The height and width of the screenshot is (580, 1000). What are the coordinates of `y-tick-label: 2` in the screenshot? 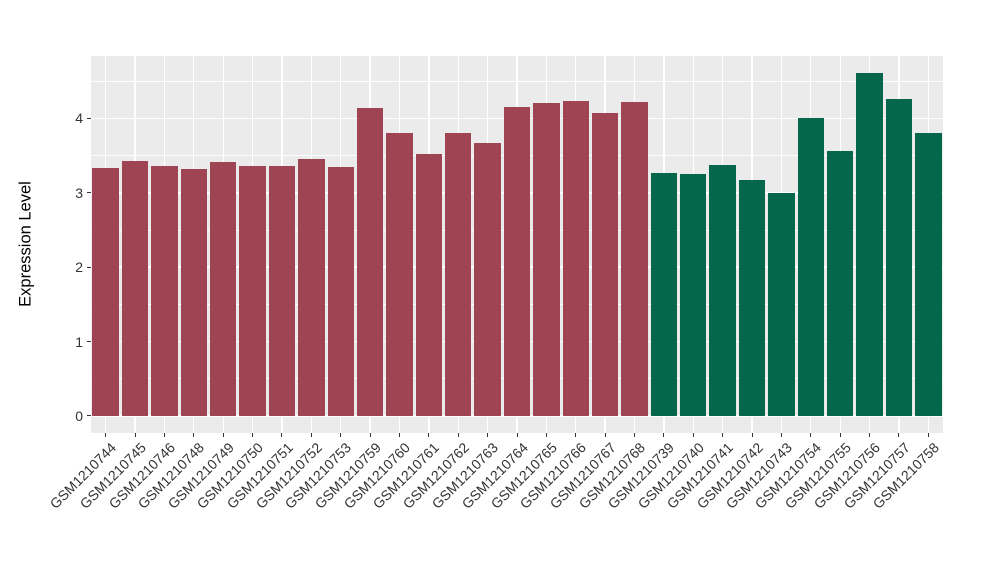 It's located at (79, 267).